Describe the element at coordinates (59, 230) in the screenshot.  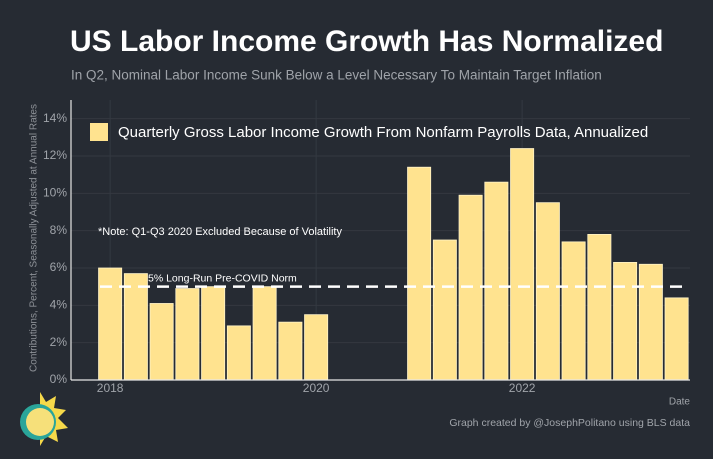
I see `y-tick-label: 8%` at that location.